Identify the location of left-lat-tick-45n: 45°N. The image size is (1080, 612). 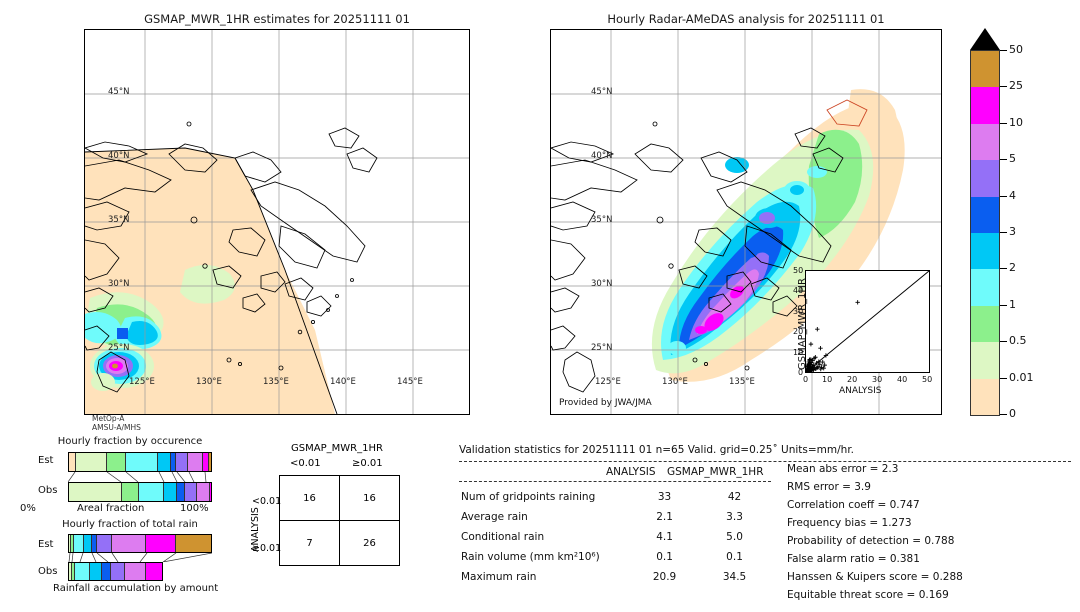
(119, 92).